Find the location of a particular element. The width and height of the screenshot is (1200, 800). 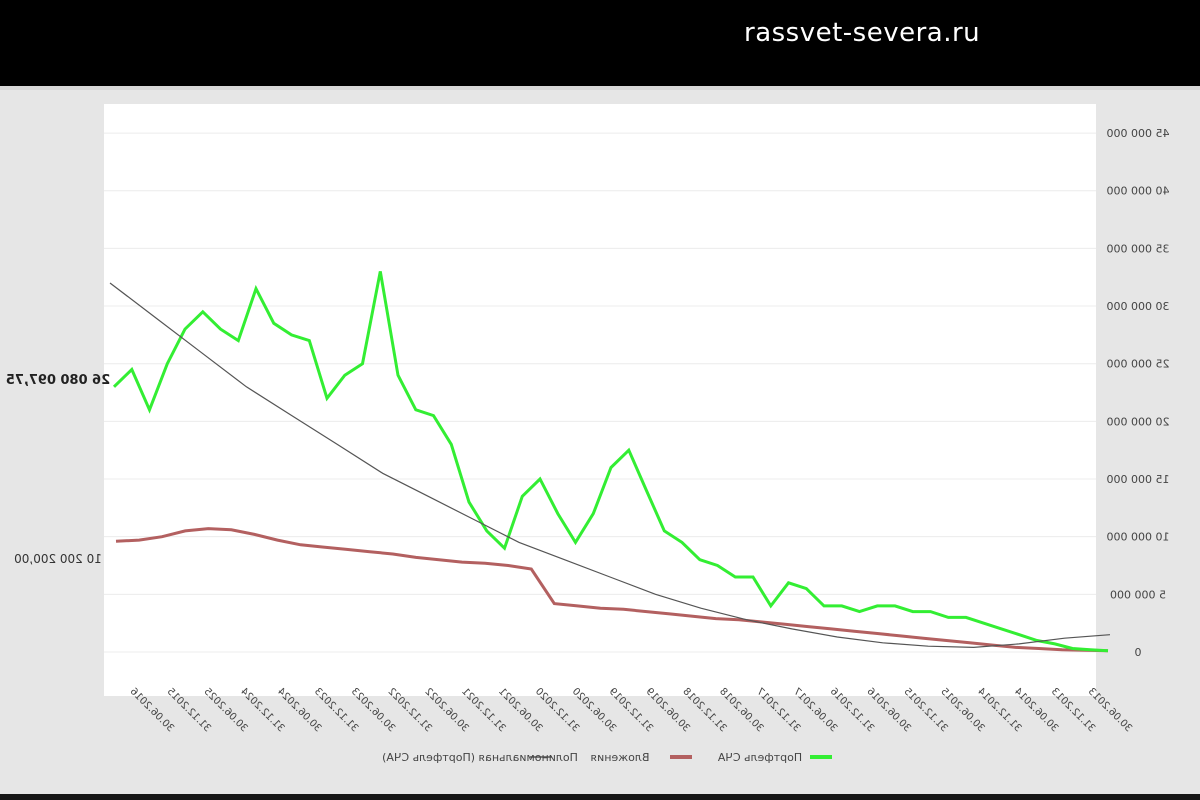

y-tick-4-text: 20 000 000 is located at coordinates (1138, 421).